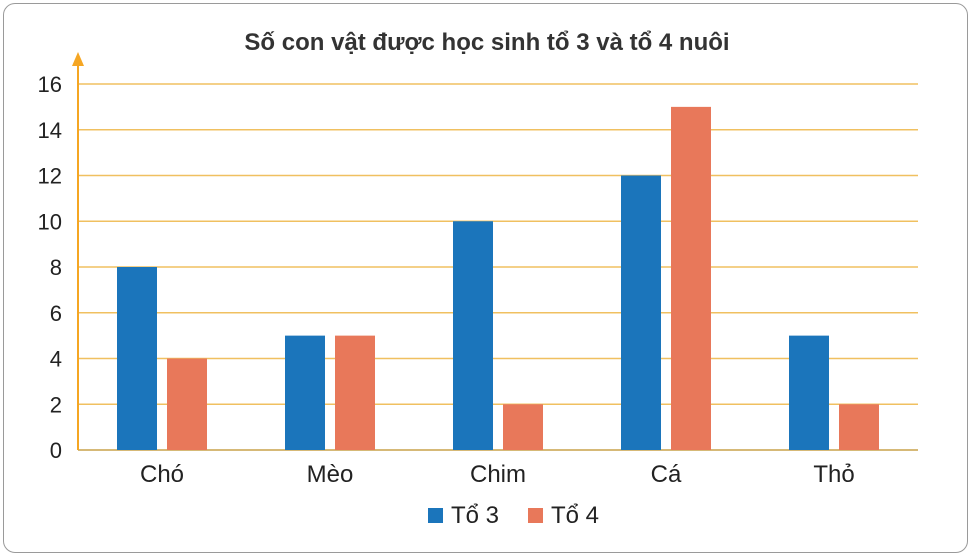 Image resolution: width=975 pixels, height=559 pixels. What do you see at coordinates (50, 176) in the screenshot?
I see `y-tick-label: 12` at bounding box center [50, 176].